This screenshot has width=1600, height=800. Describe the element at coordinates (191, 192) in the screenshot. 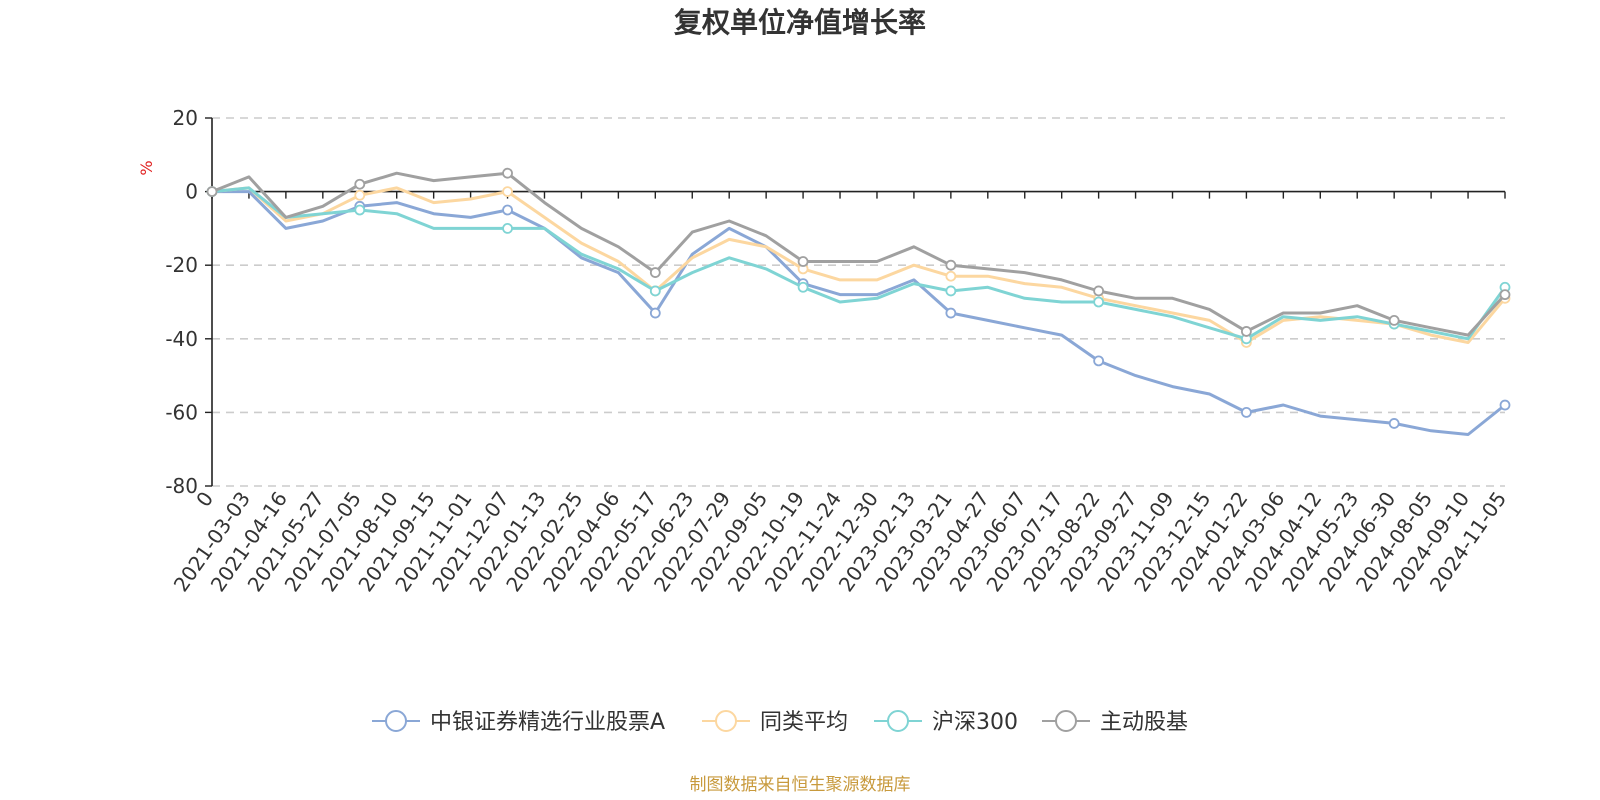

I see `y-axis-tick-label: 0` at that location.